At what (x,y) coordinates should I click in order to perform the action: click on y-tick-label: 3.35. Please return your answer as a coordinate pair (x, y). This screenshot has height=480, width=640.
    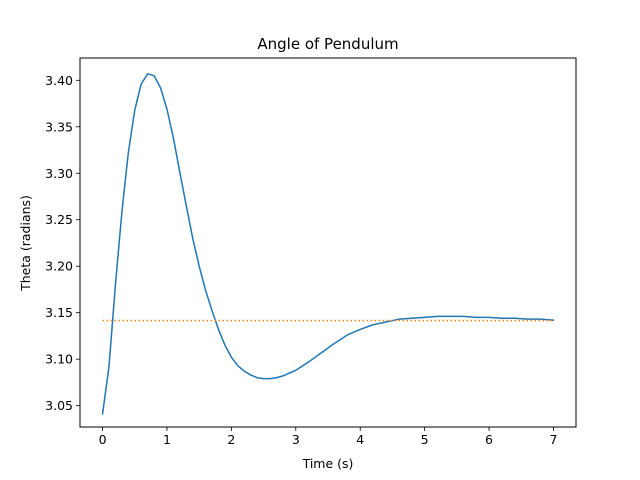
    Looking at the image, I should click on (59, 126).